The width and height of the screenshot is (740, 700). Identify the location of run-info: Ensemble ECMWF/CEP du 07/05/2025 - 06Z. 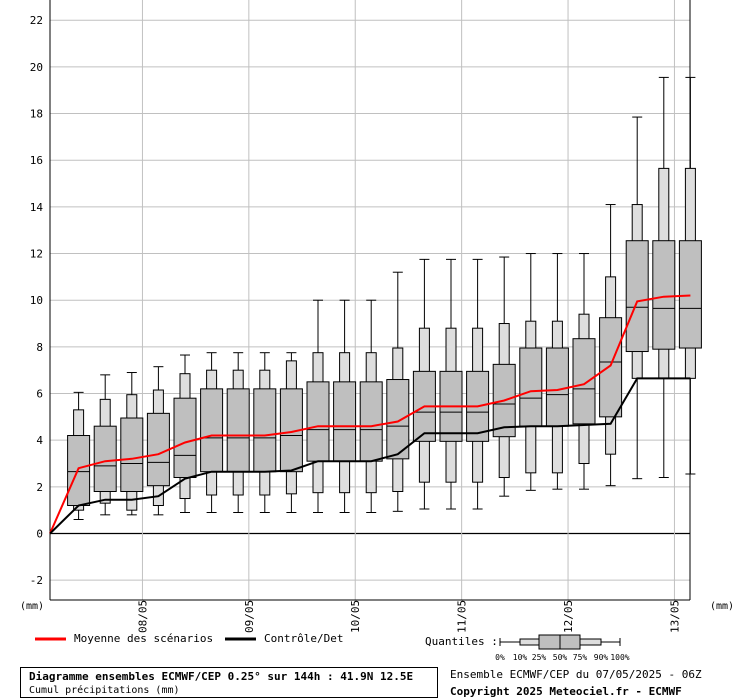
(576, 674).